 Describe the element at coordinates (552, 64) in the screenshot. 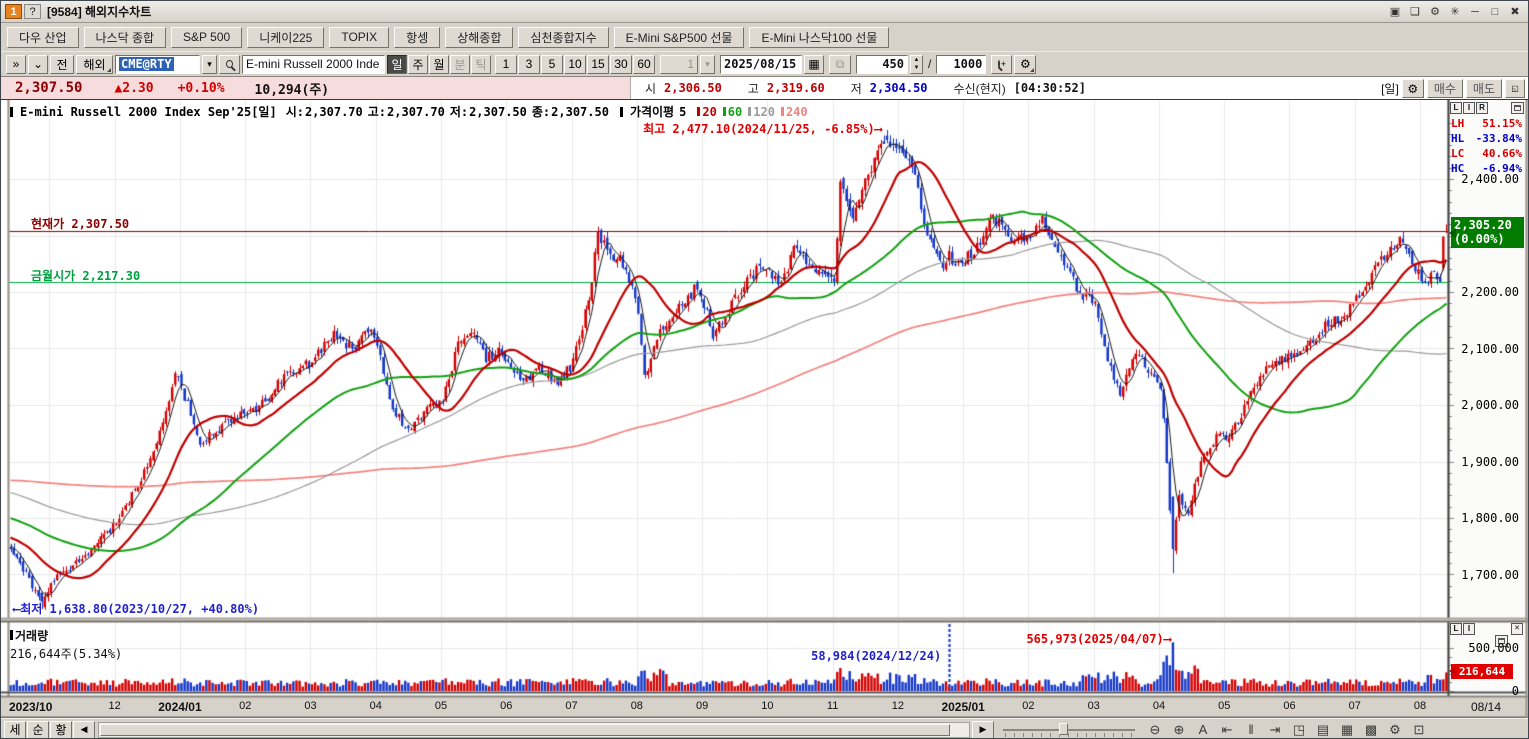

I see `minute-button: 5` at that location.